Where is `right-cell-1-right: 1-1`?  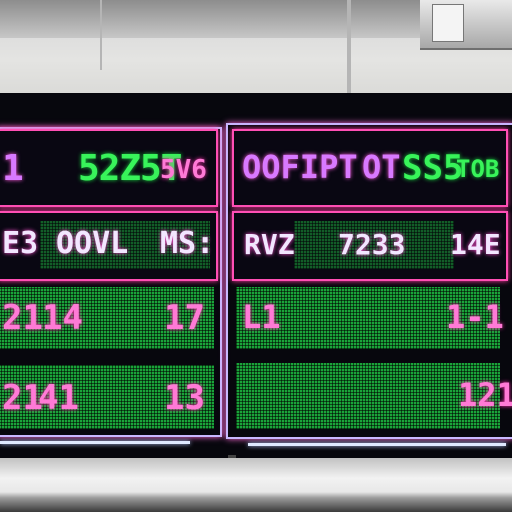
right-cell-1-right: 1-1 is located at coordinates (475, 317).